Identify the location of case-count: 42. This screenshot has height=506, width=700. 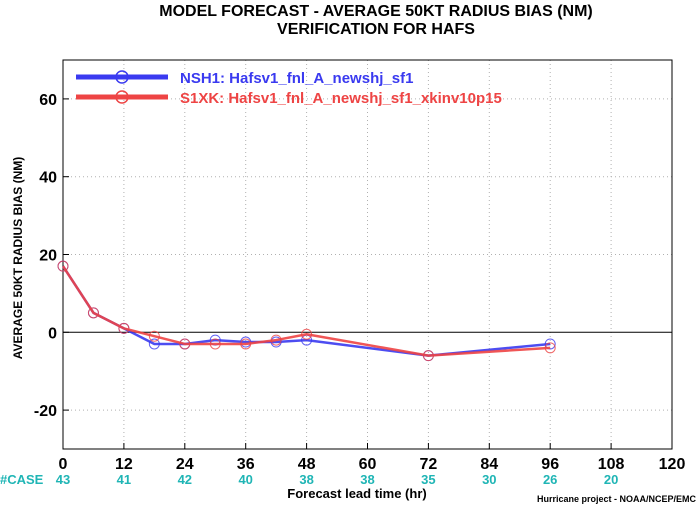
(185, 479).